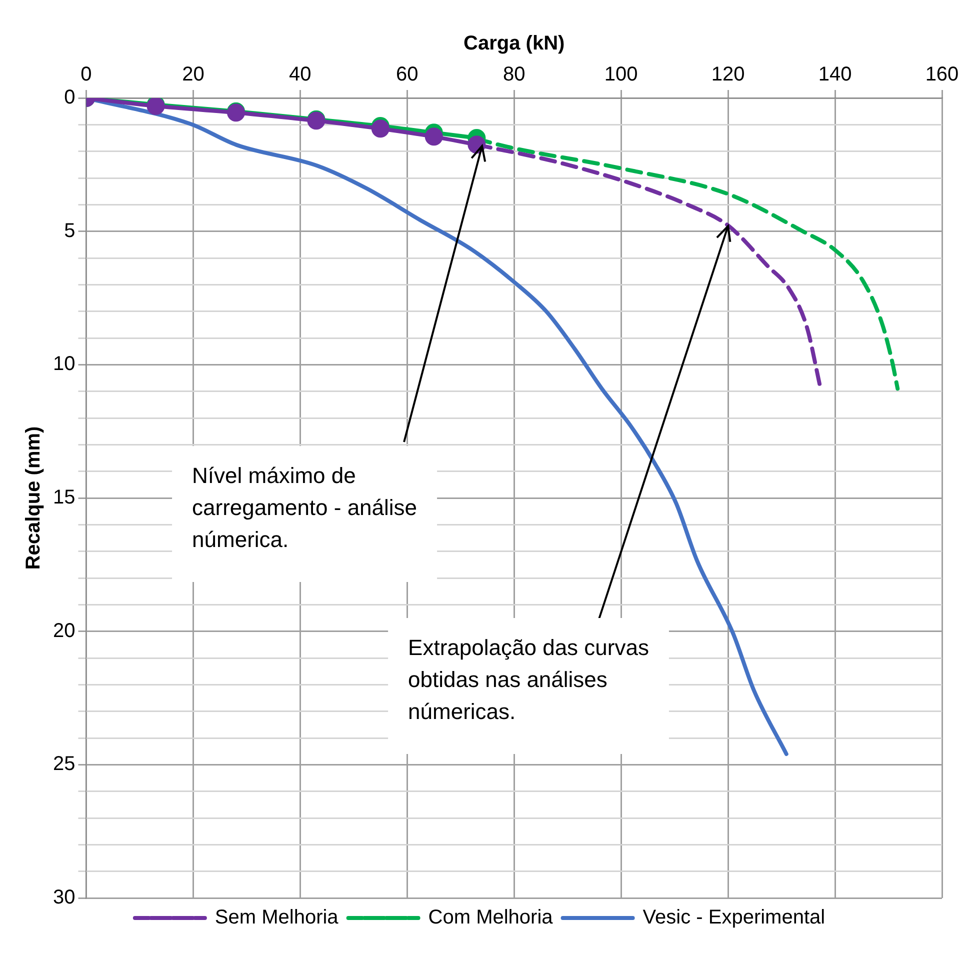 The height and width of the screenshot is (962, 980). What do you see at coordinates (86, 75) in the screenshot?
I see `x-tick-label: 0` at bounding box center [86, 75].